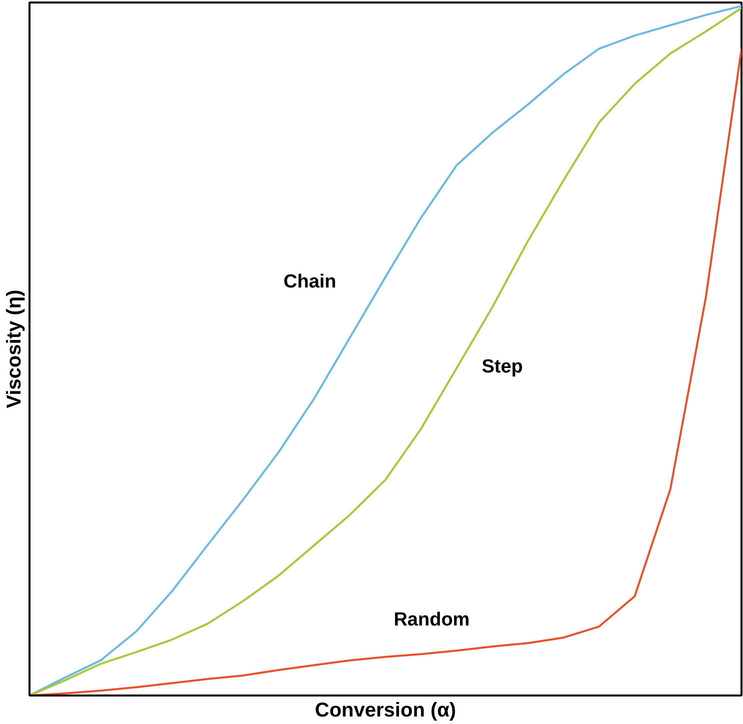 The width and height of the screenshot is (743, 724). What do you see at coordinates (502, 367) in the screenshot?
I see `series-label: Step` at bounding box center [502, 367].